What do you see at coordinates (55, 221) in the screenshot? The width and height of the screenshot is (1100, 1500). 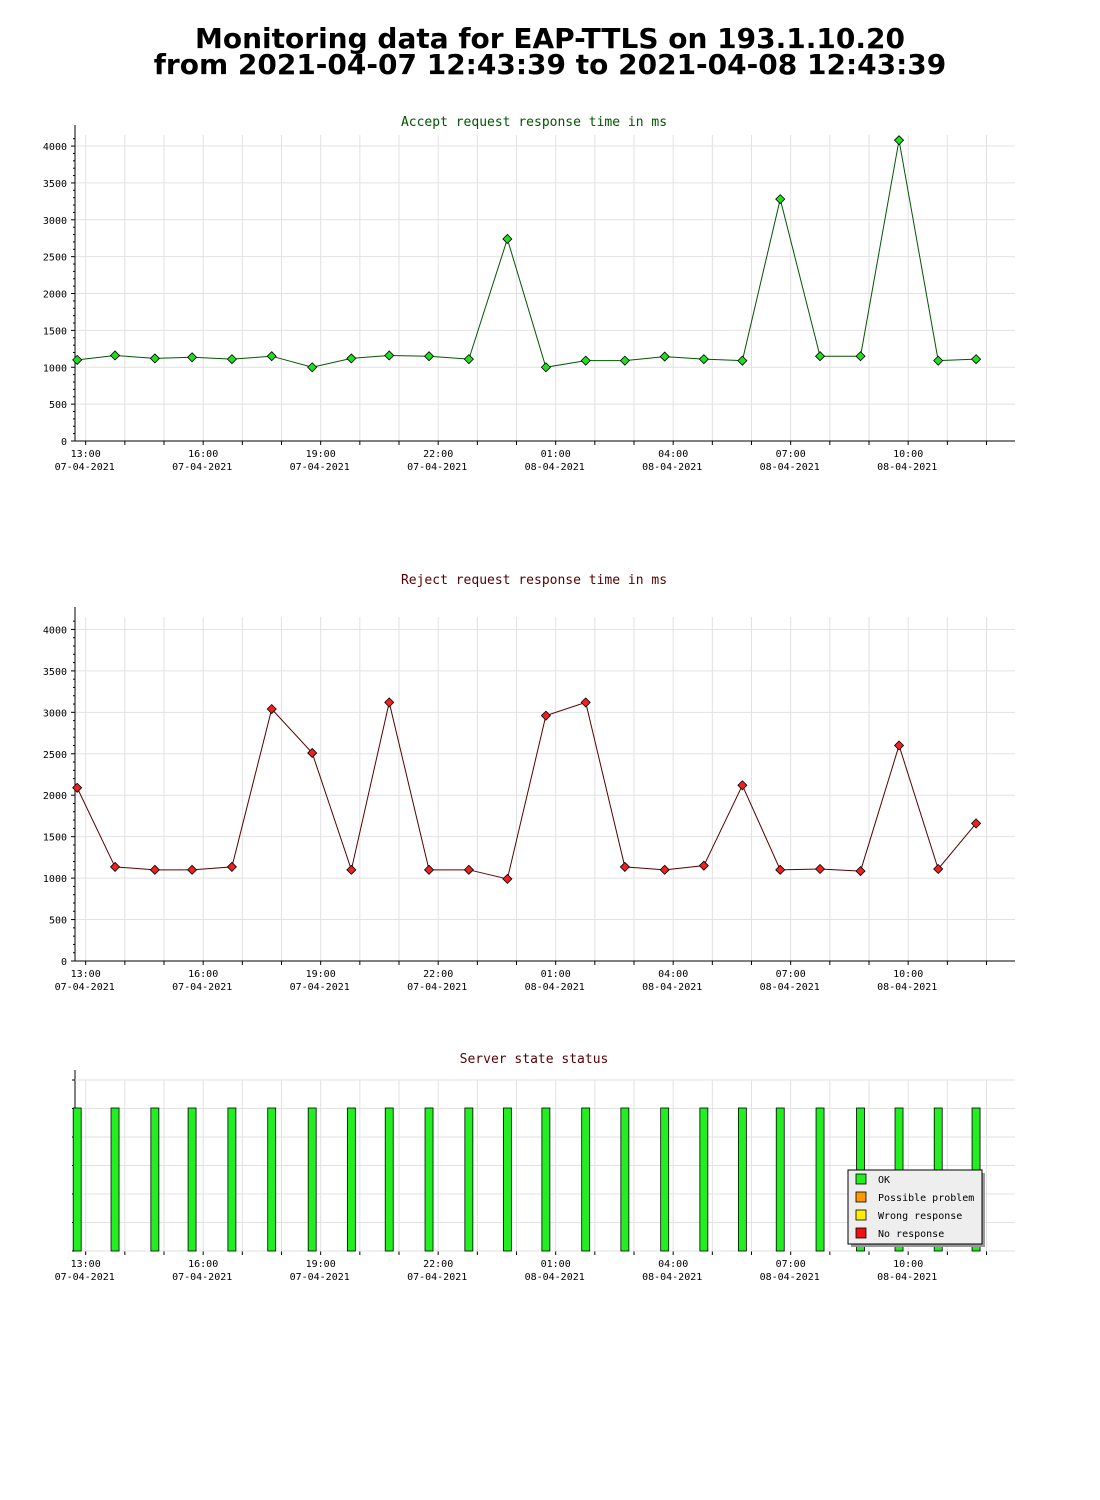 I see `y-tick-label: 3000` at bounding box center [55, 221].